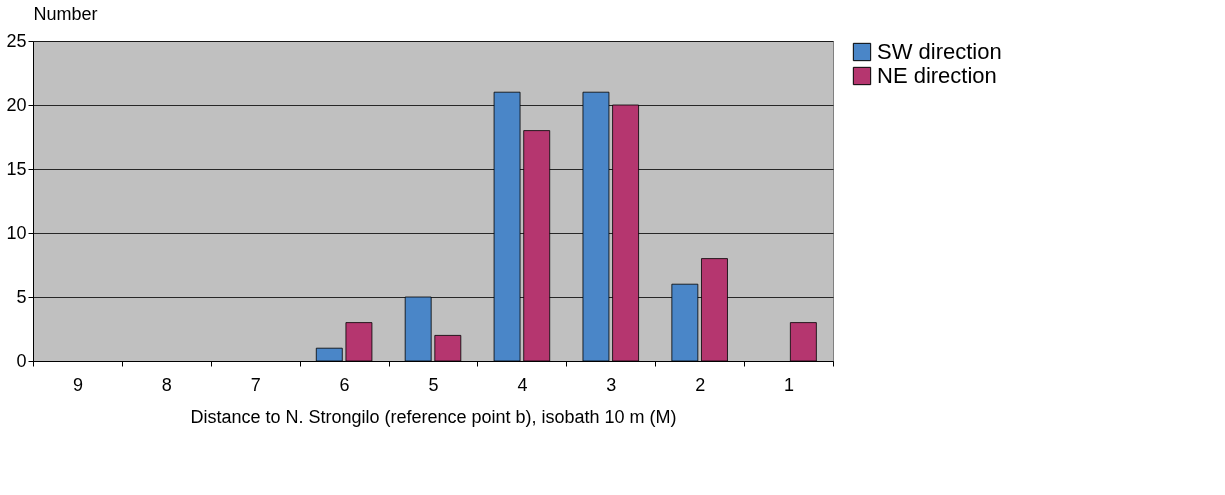 The image size is (1225, 495). What do you see at coordinates (16, 232) in the screenshot?
I see `y-tick-label: 10` at bounding box center [16, 232].